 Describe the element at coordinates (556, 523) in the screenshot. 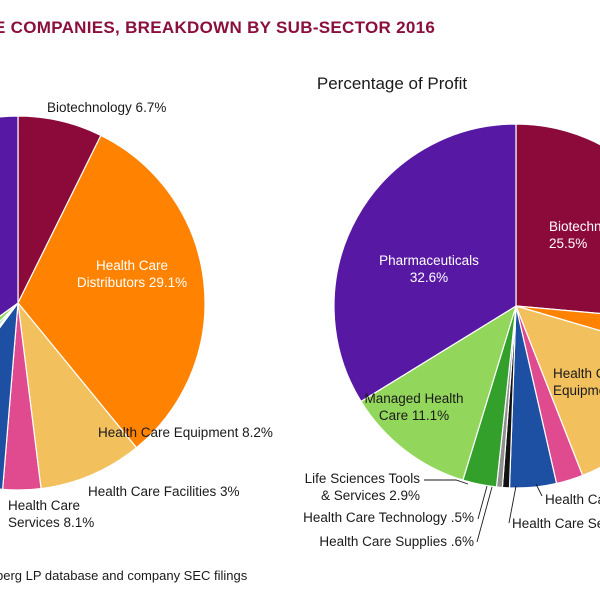

I see `label-health-care-services-profit: Health Care Services` at that location.